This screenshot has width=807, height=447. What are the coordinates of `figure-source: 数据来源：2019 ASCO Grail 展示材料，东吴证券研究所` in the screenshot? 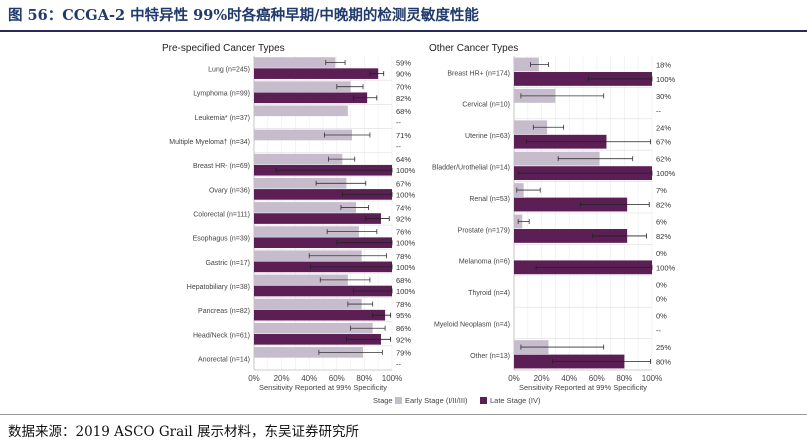 It's located at (184, 432).